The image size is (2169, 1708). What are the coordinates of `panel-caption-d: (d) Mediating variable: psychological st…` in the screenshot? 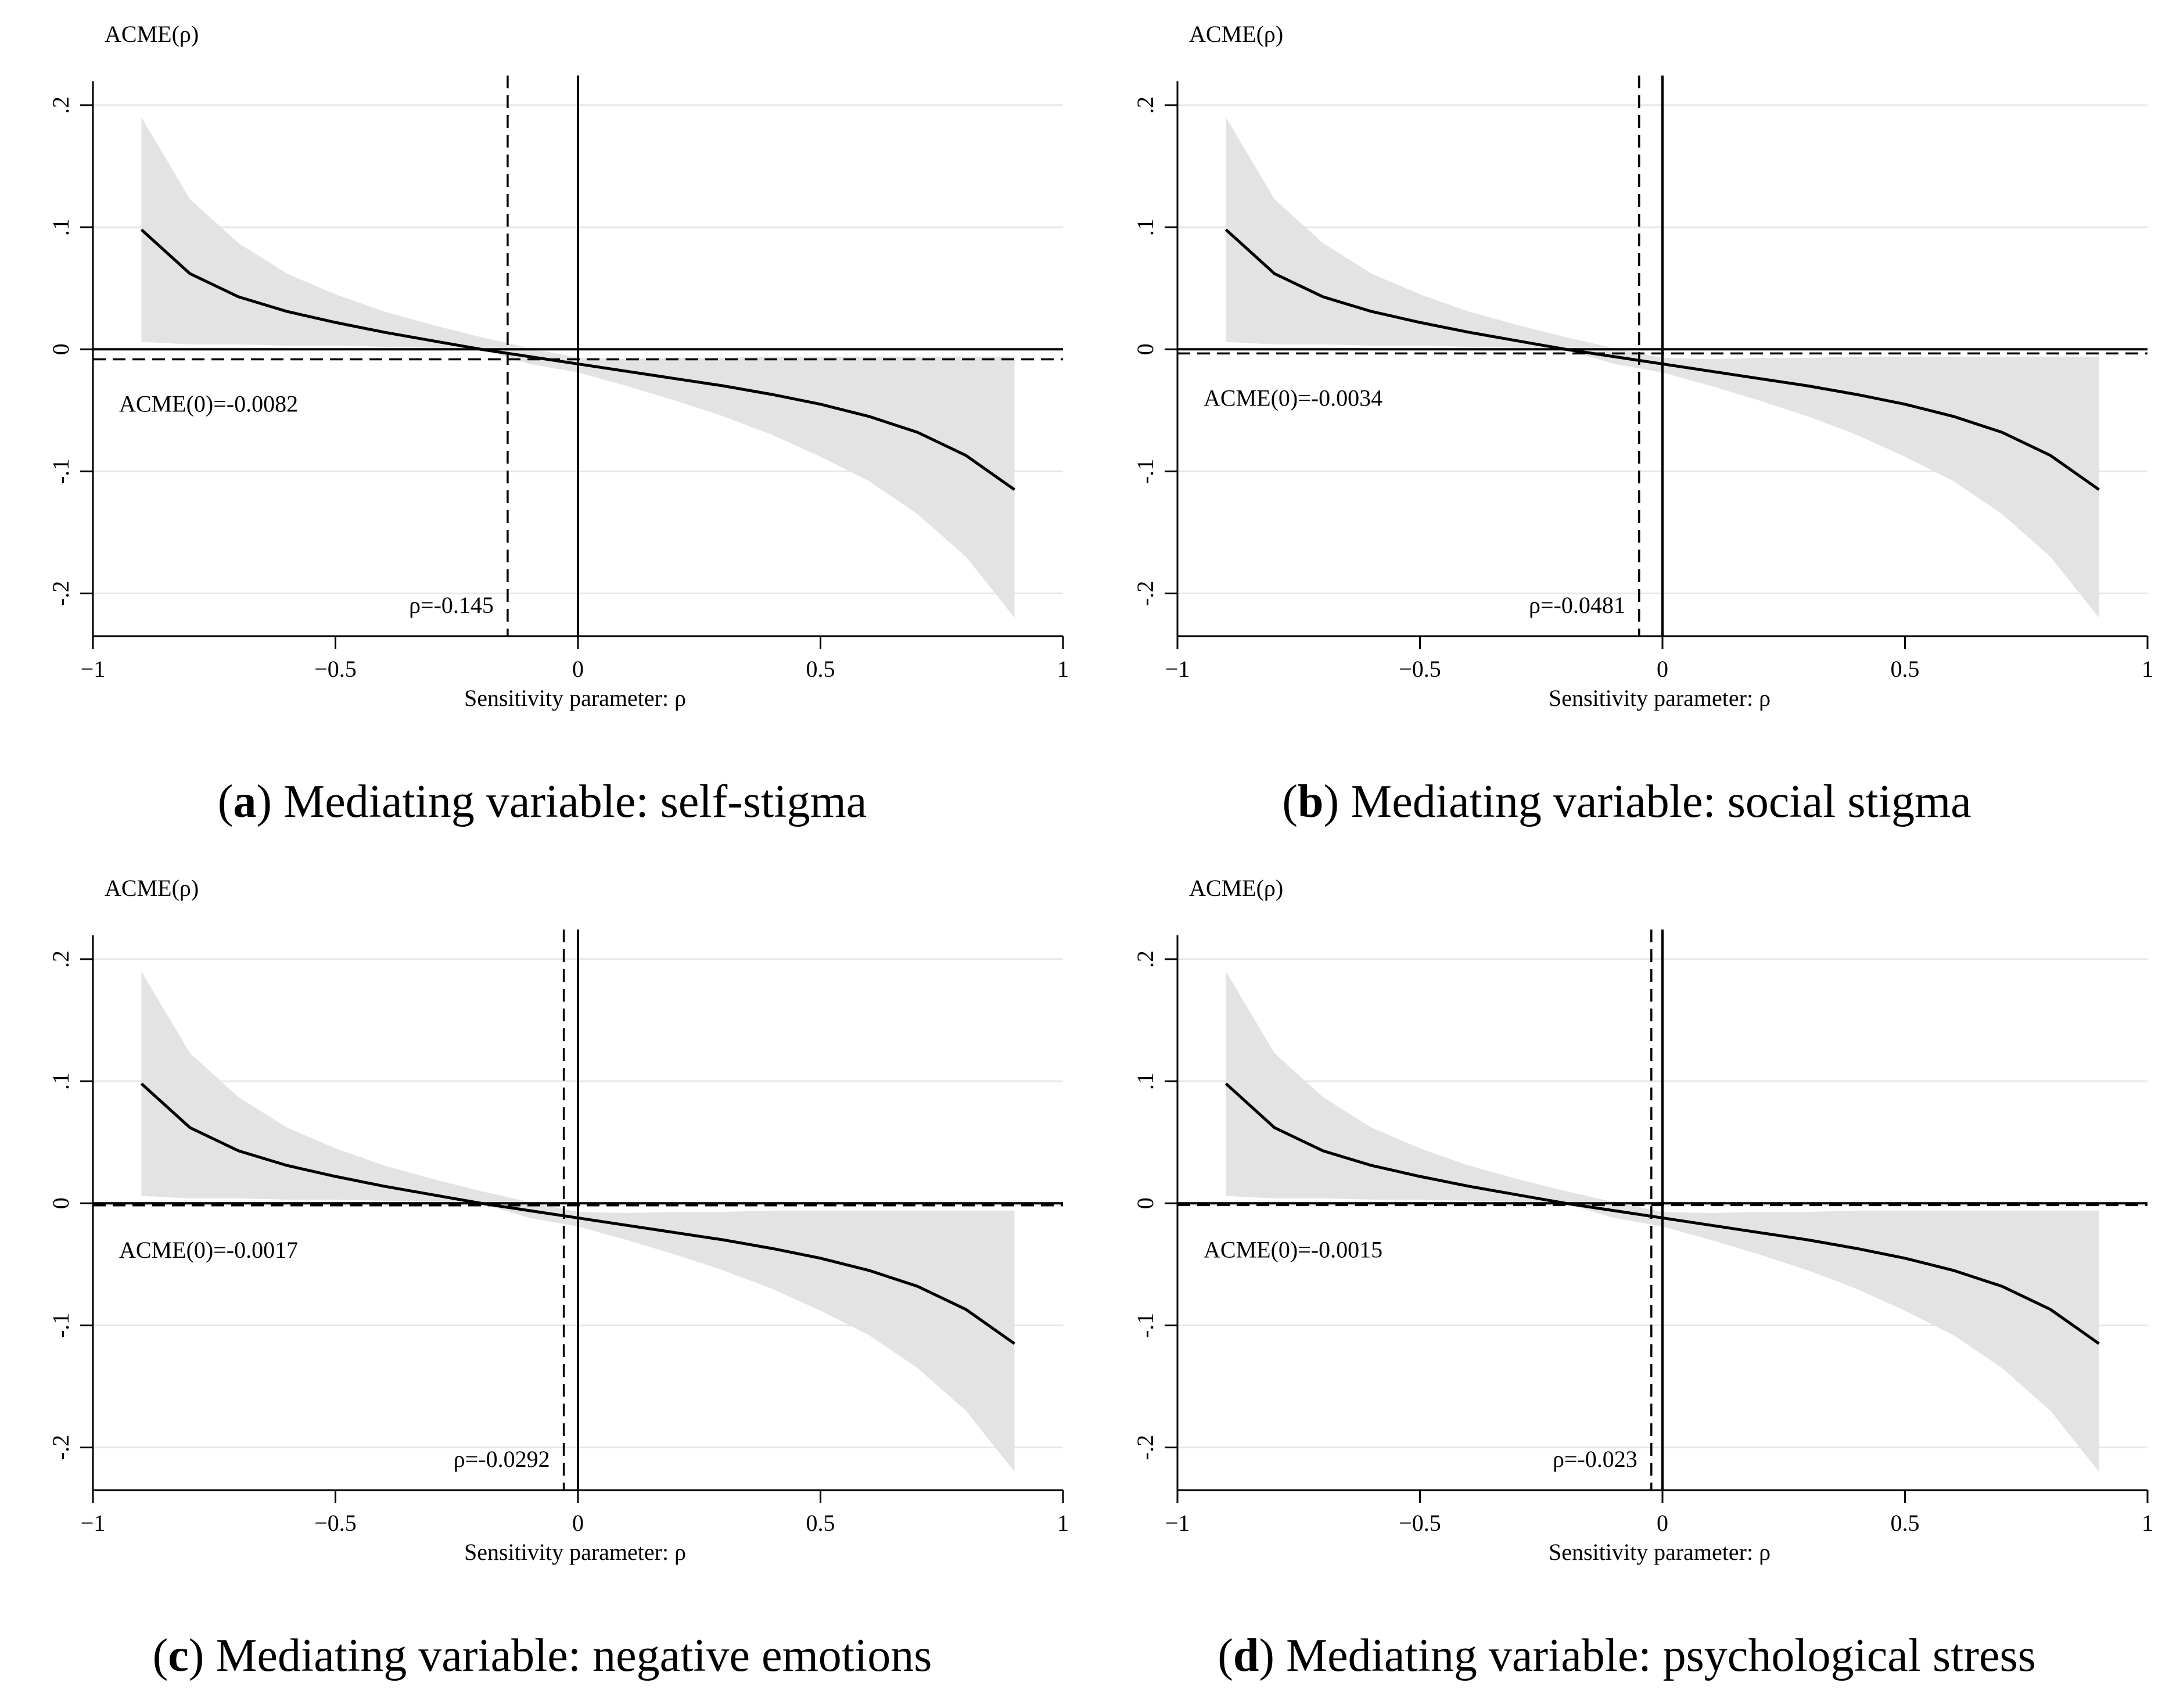 It's located at (1627, 1655).